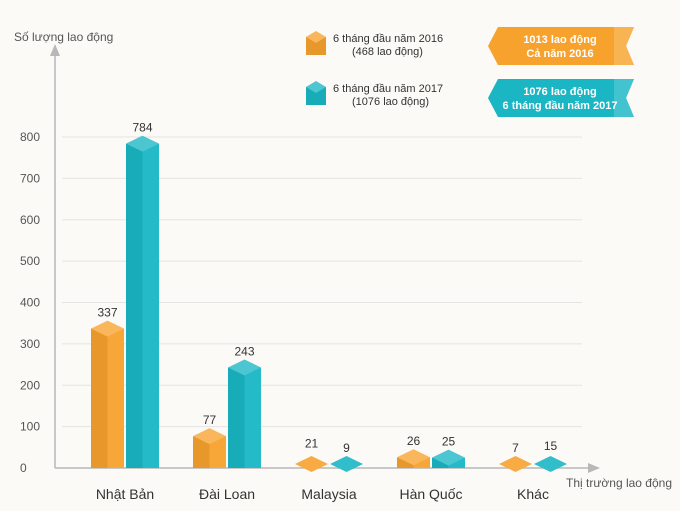 Image resolution: width=680 pixels, height=511 pixels. I want to click on data-label: 77, so click(210, 420).